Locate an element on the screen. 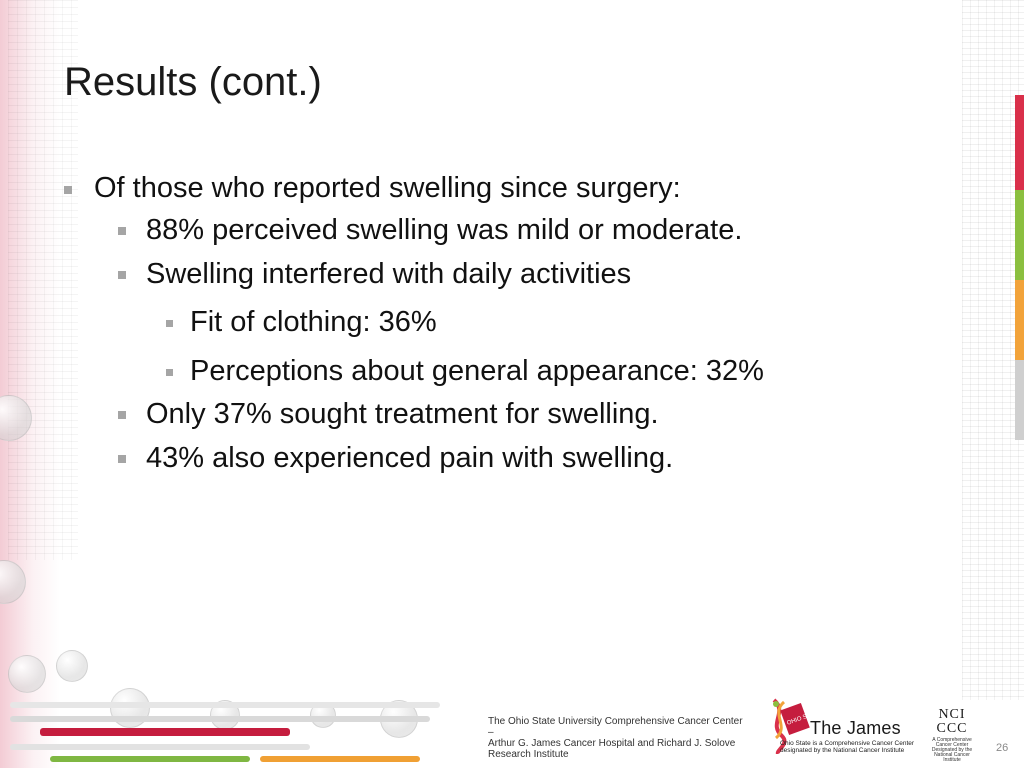 The image size is (1024, 768). stripe-red is located at coordinates (165, 732).